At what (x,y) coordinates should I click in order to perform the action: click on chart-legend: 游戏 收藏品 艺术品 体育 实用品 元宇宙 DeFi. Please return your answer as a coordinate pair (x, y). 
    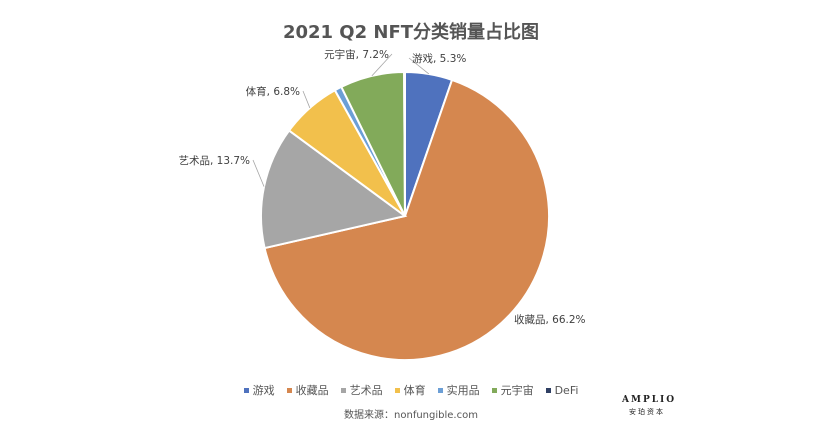
    Looking at the image, I should click on (411, 390).